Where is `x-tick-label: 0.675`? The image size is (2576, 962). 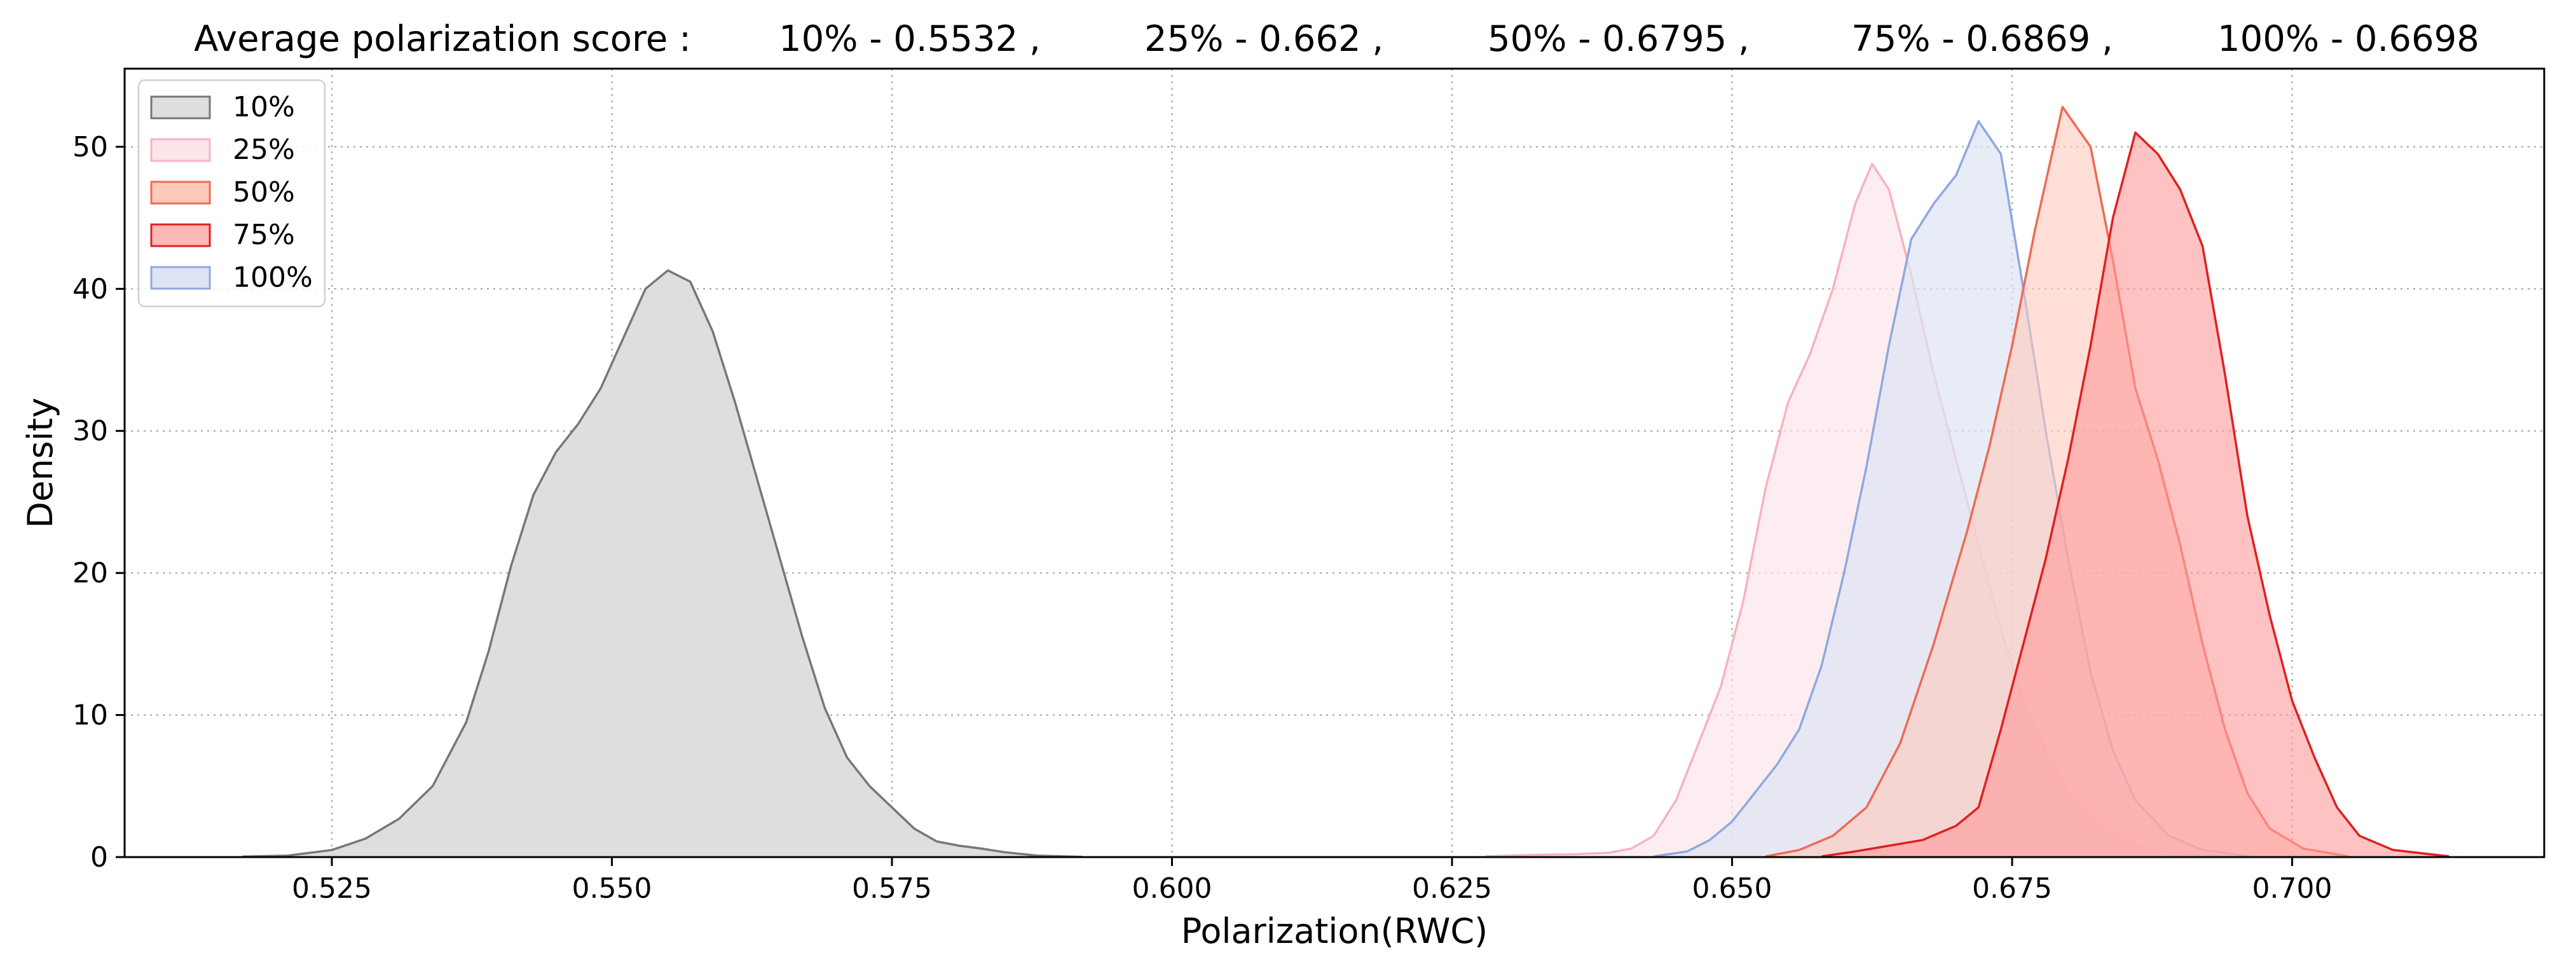
x-tick-label: 0.675 is located at coordinates (2012, 888).